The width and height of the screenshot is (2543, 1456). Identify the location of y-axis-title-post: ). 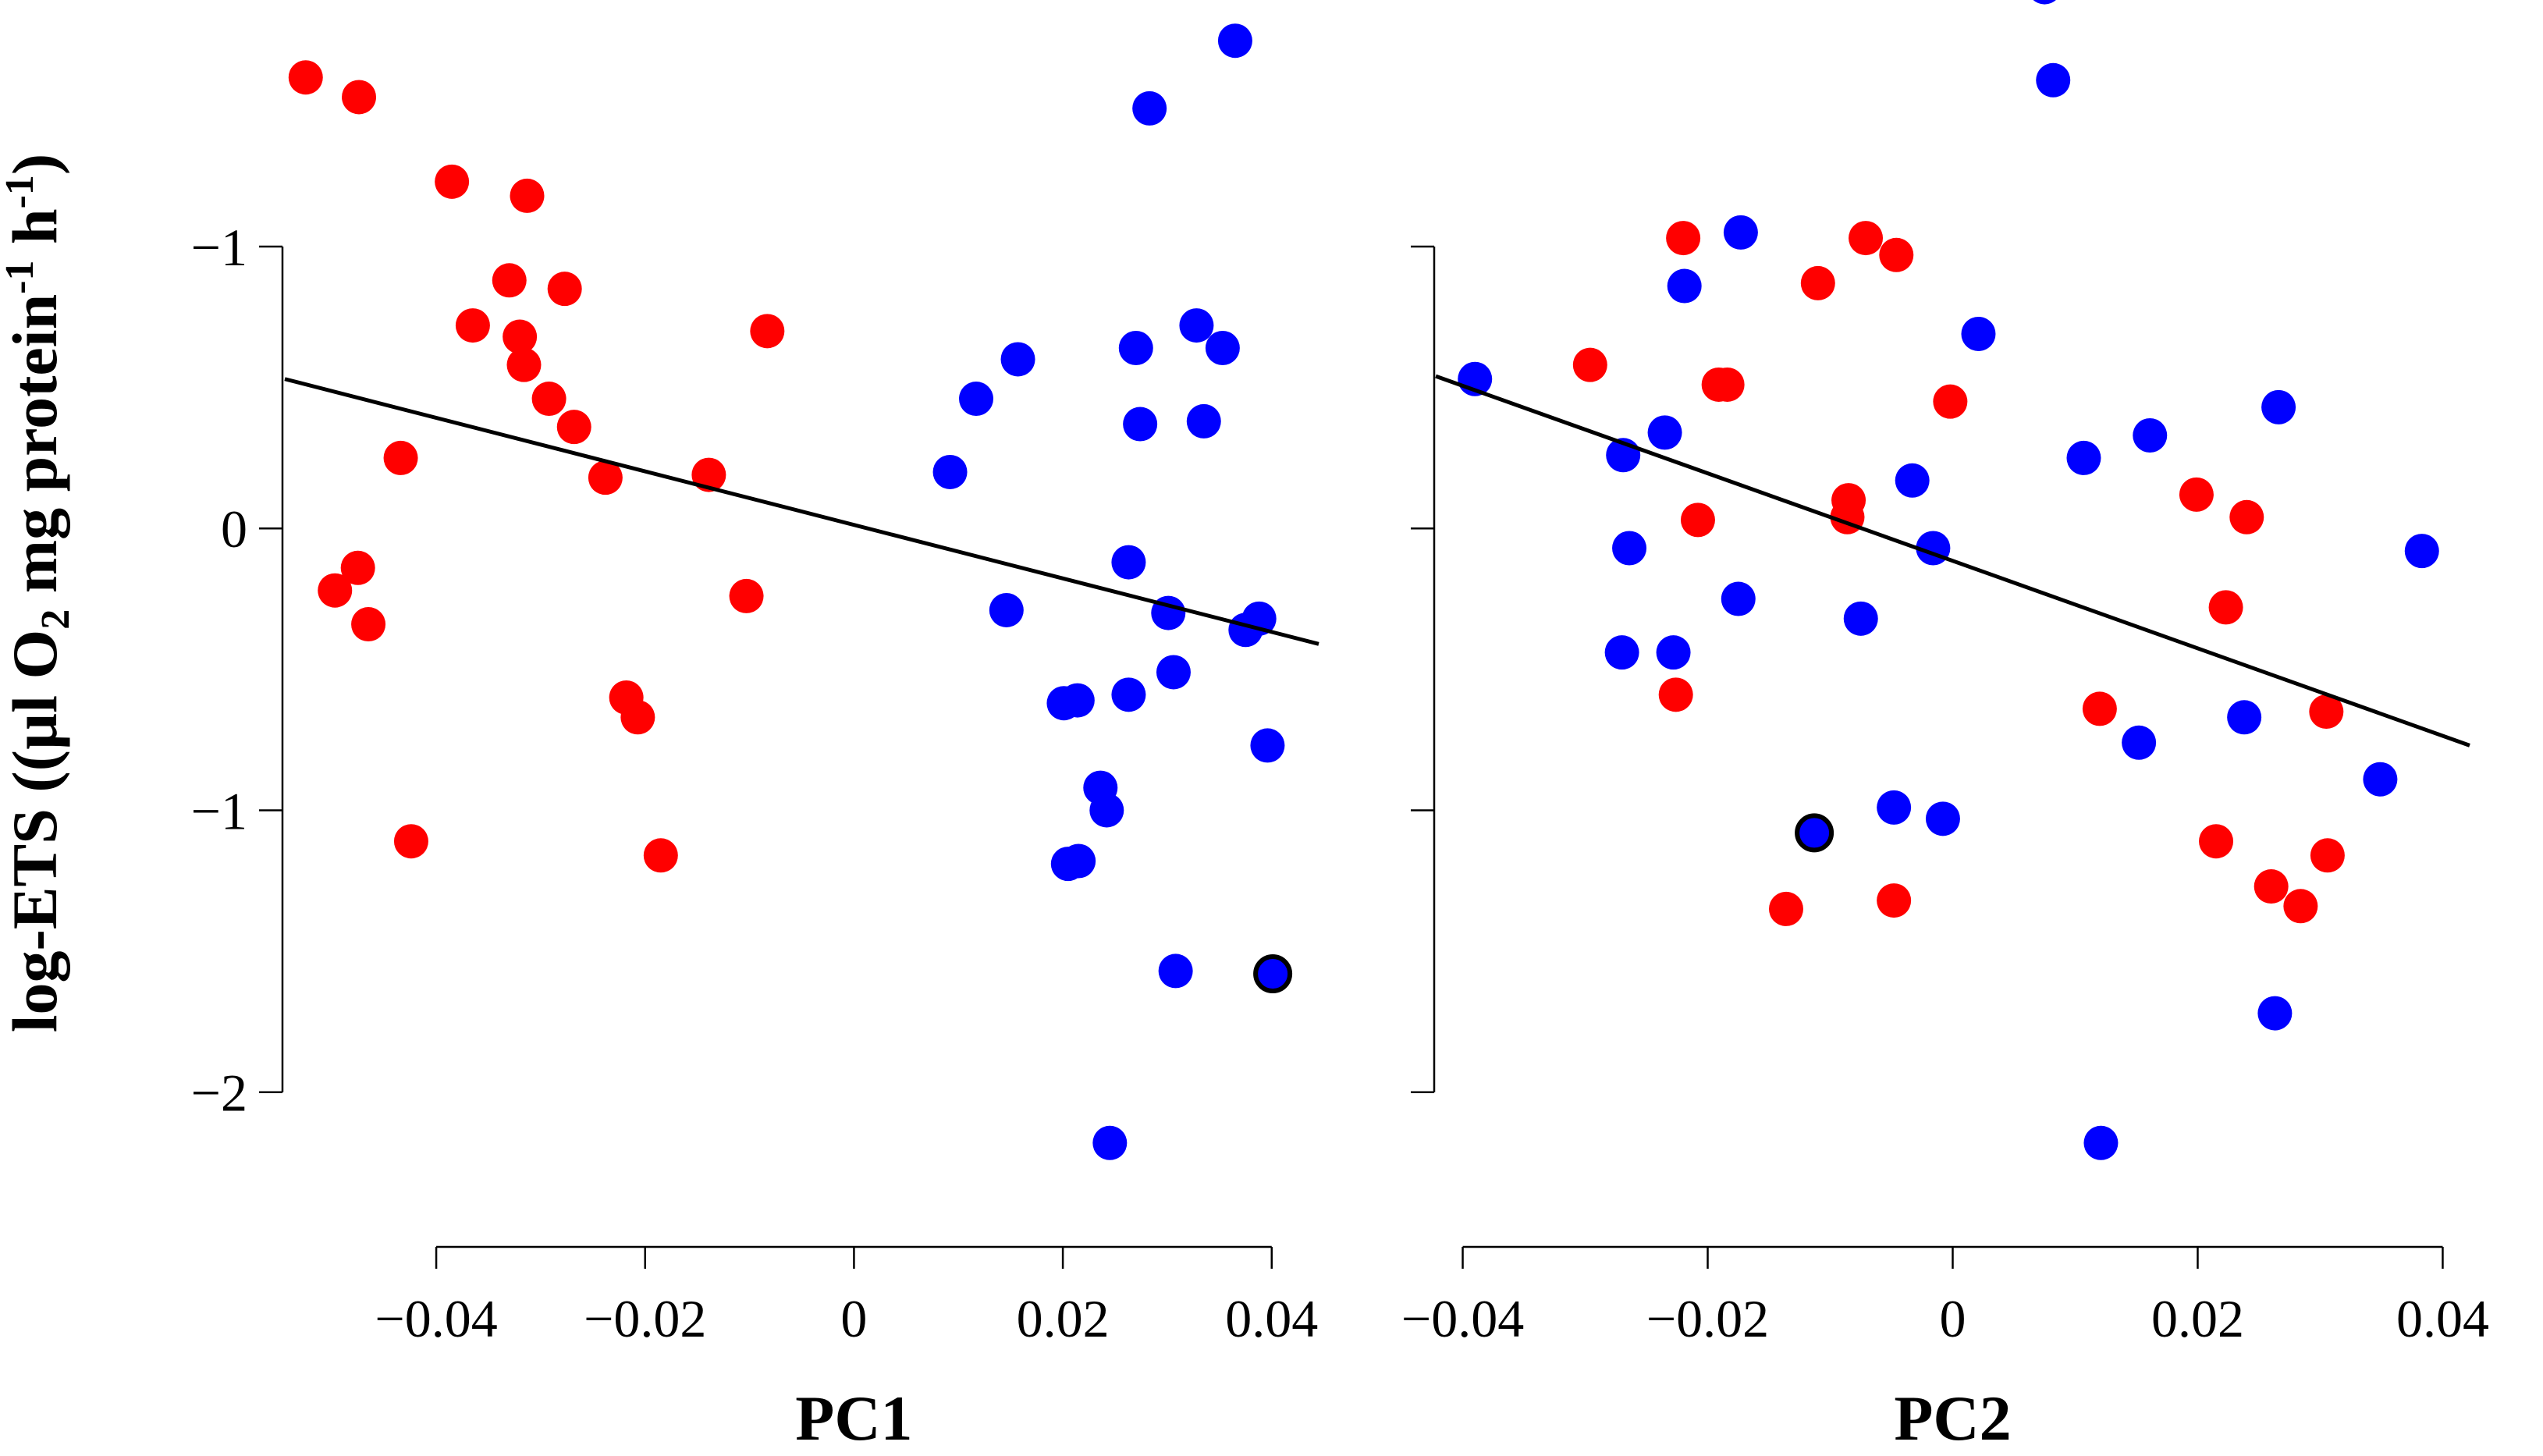
(35, 165).